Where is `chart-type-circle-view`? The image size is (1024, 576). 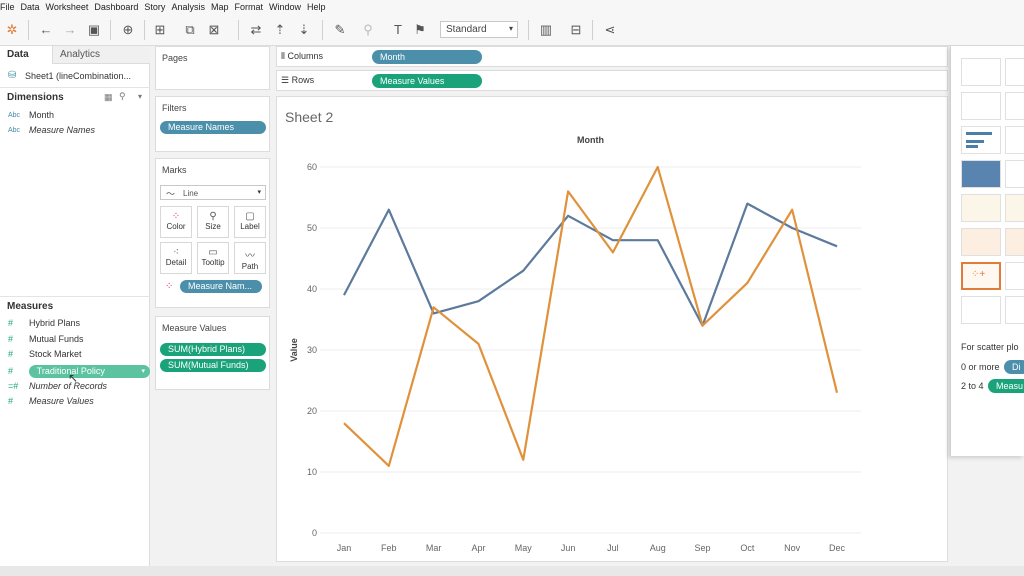
chart-type-circle-view is located at coordinates (1014, 174).